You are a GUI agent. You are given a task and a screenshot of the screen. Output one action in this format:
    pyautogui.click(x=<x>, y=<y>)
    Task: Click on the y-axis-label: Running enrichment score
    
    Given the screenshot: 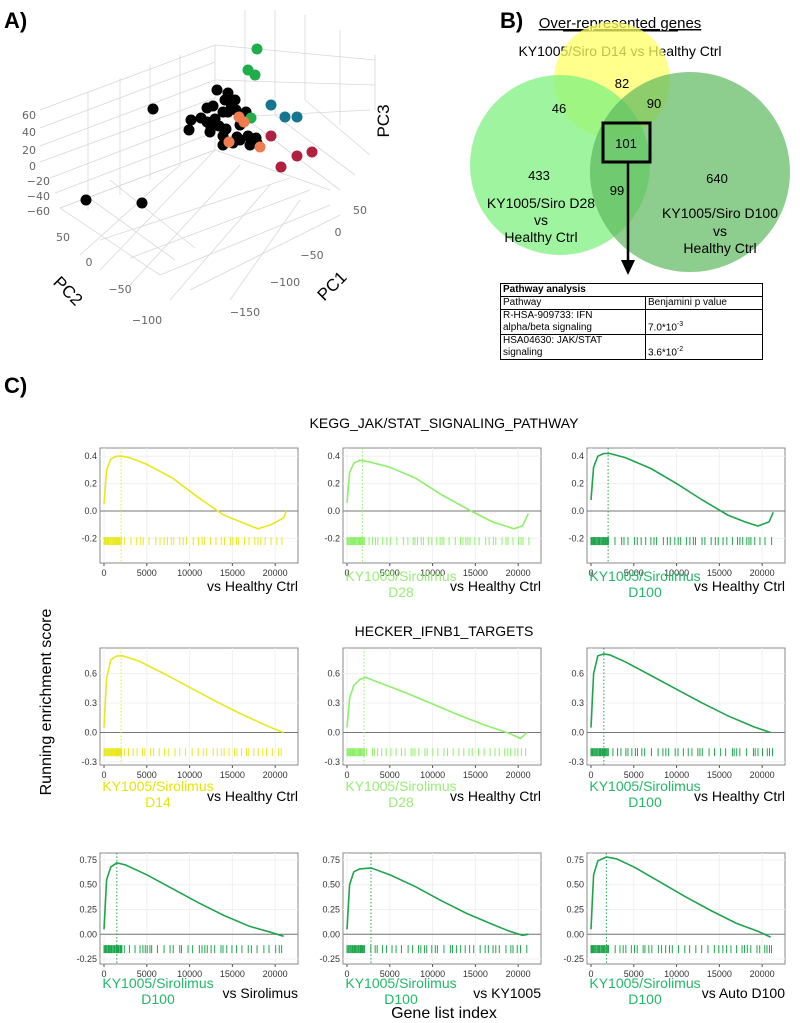 What is the action you would take?
    pyautogui.click(x=46, y=702)
    